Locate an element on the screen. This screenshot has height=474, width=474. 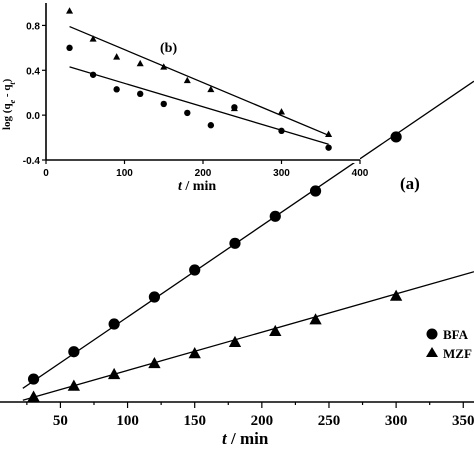
inset-y-label-suffix: ) is located at coordinates (7, 80).